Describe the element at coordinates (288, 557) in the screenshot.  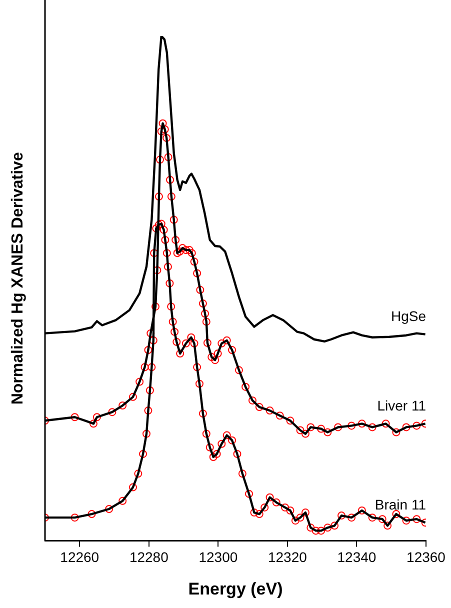
I see `x-tick-label: 12320` at that location.